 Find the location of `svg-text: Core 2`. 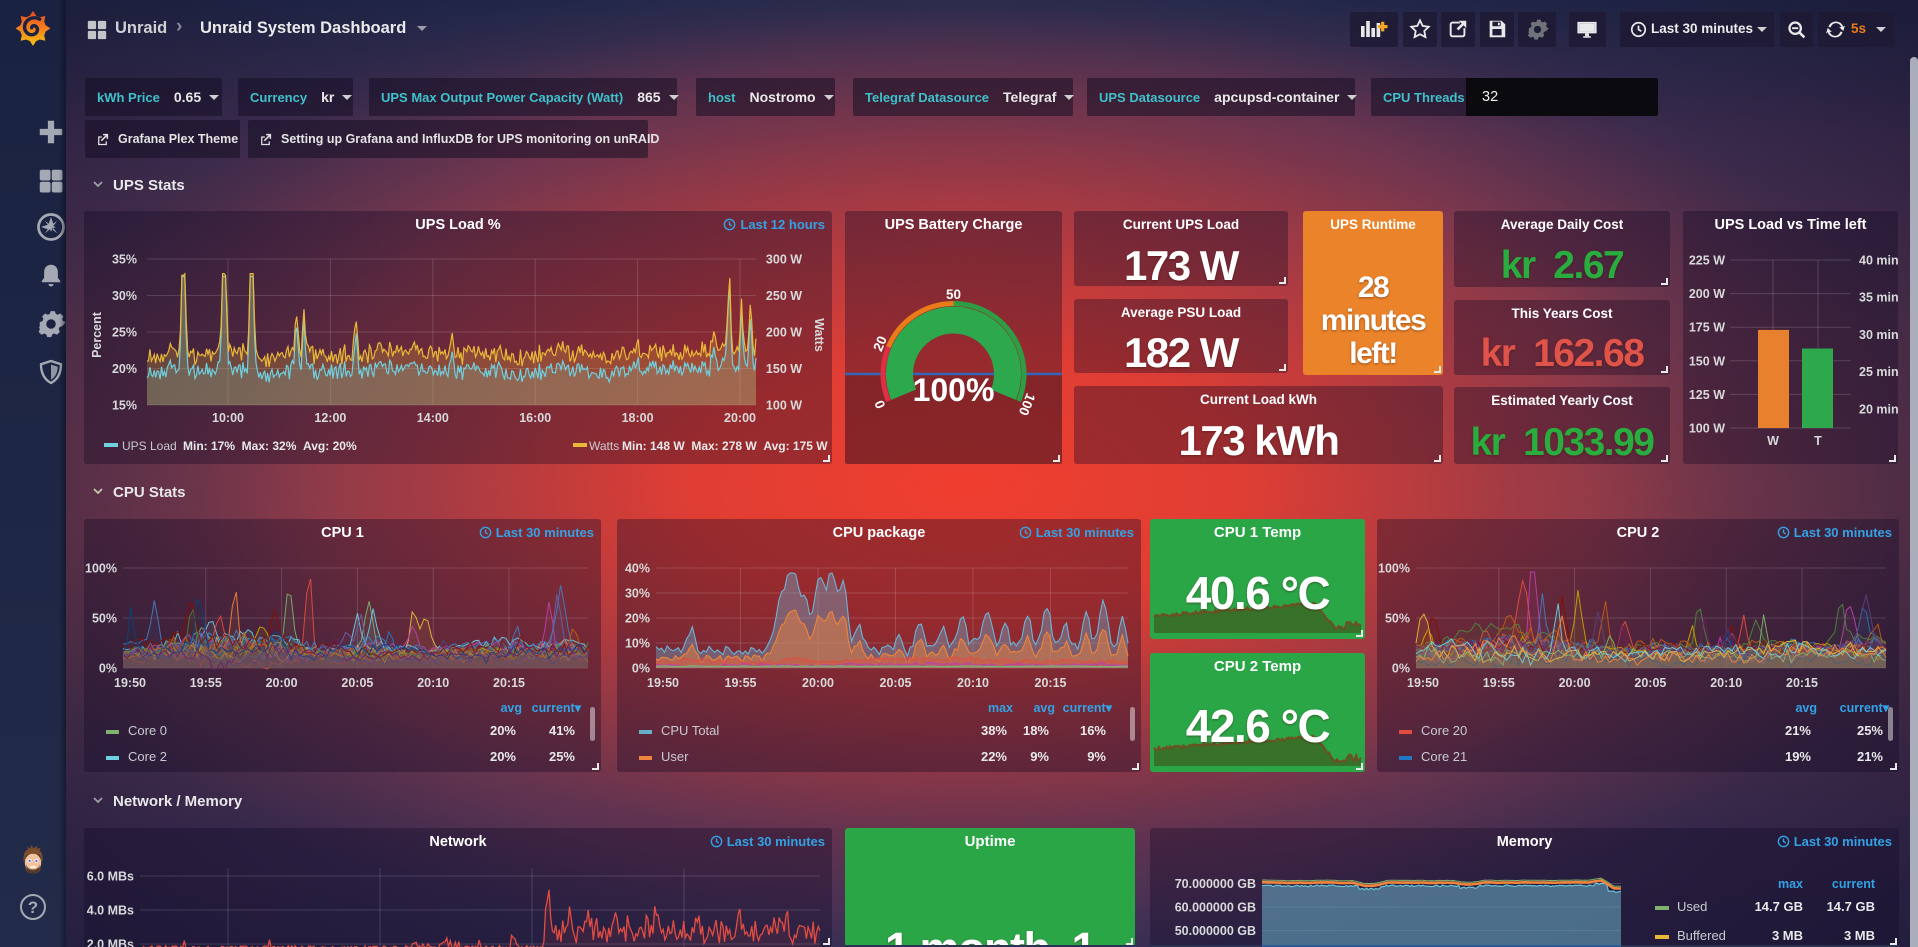

svg-text: Core 2 is located at coordinates (147, 756).